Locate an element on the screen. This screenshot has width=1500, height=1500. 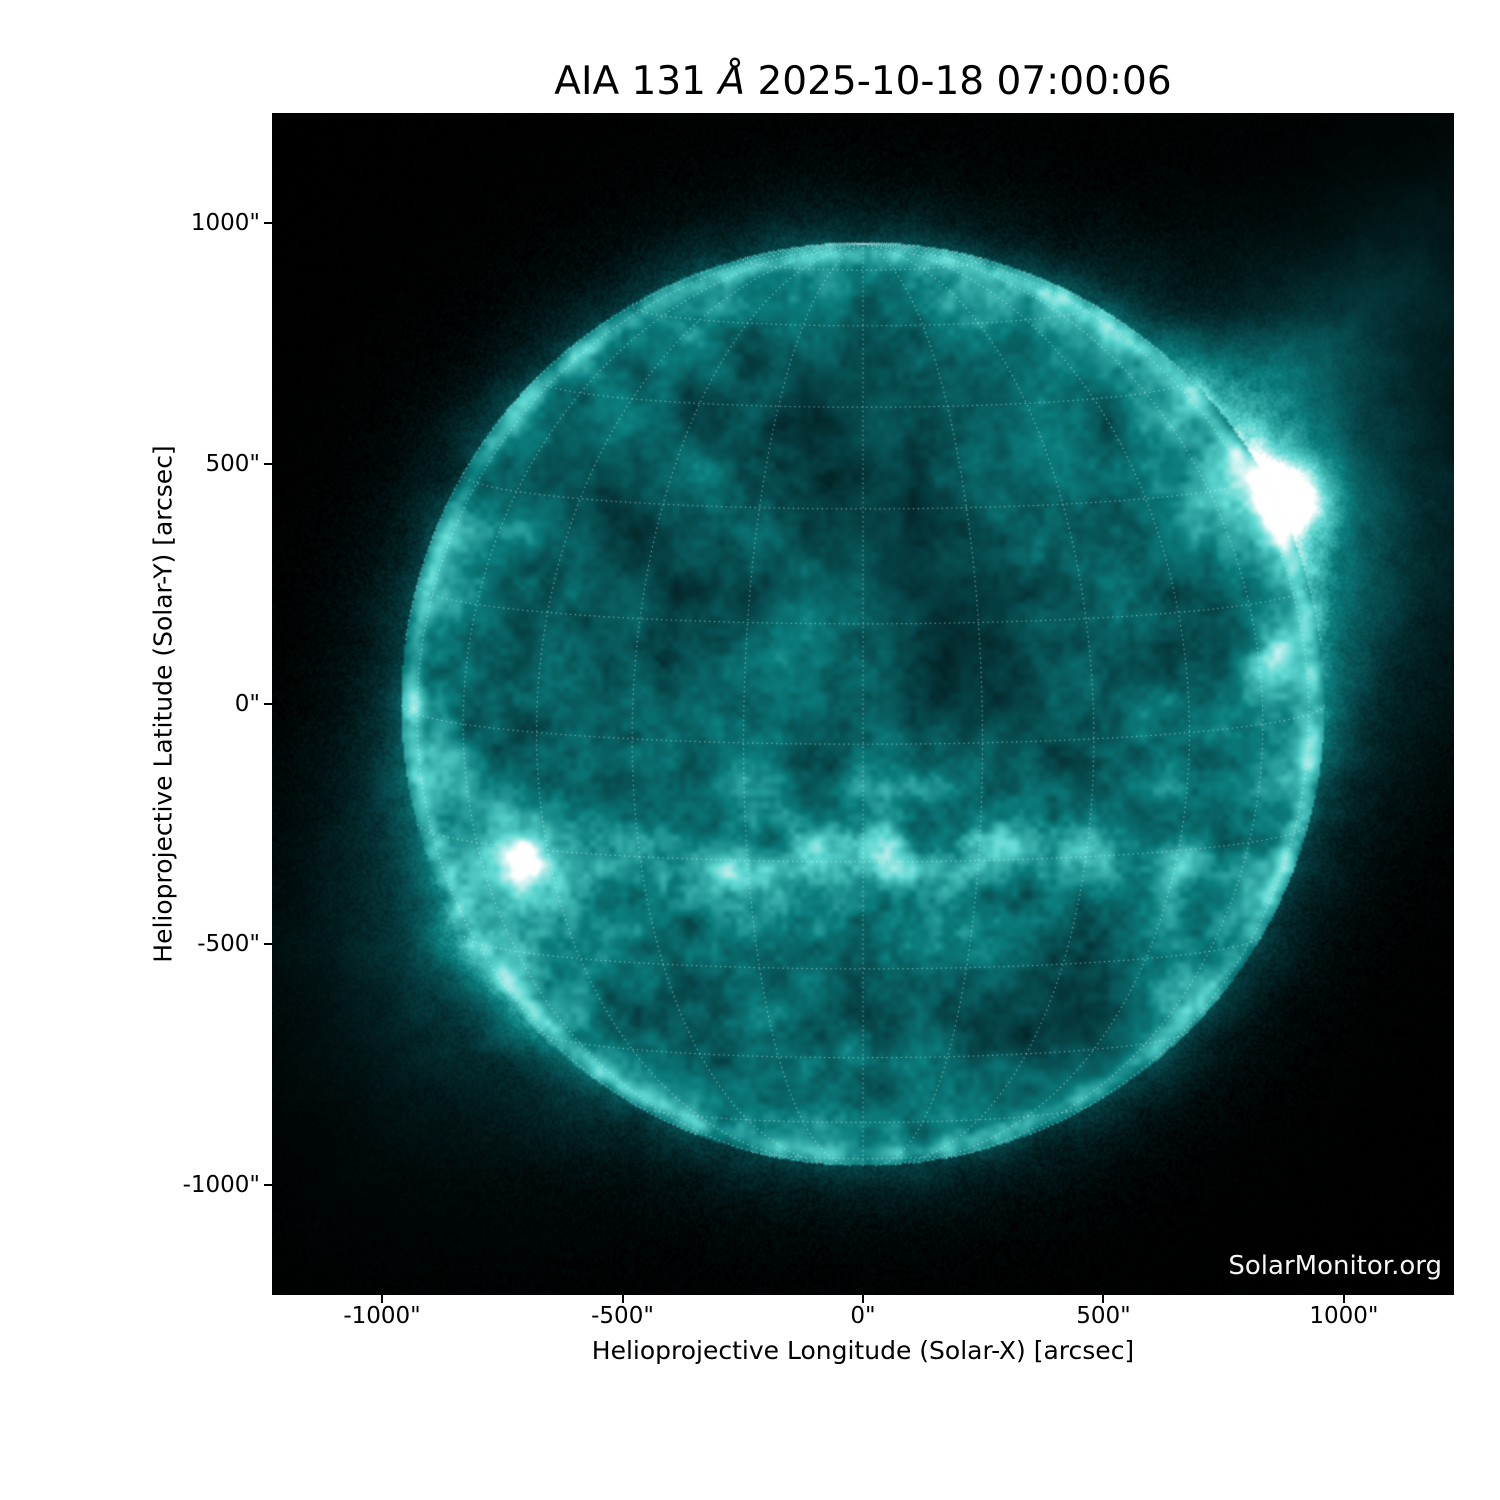
x-tick-label: 500" is located at coordinates (1103, 1316).